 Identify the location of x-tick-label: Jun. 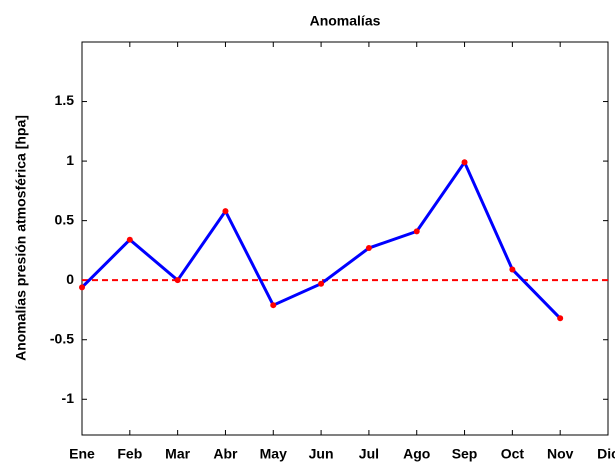
(321, 454).